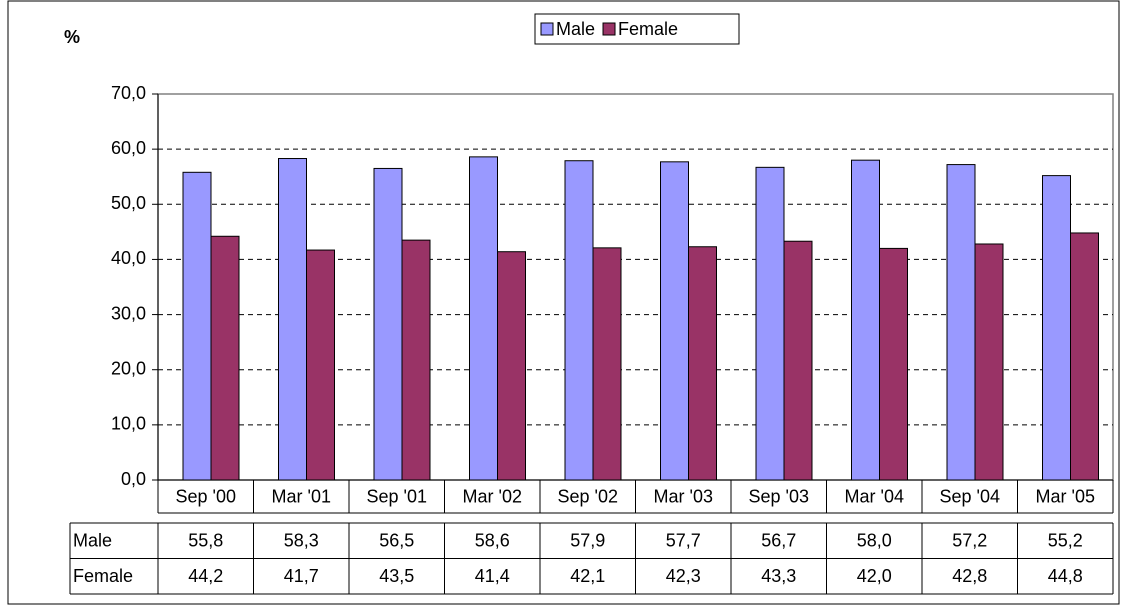 The height and width of the screenshot is (610, 1122). What do you see at coordinates (1065, 576) in the screenshot?
I see `table-cell: 44,8` at bounding box center [1065, 576].